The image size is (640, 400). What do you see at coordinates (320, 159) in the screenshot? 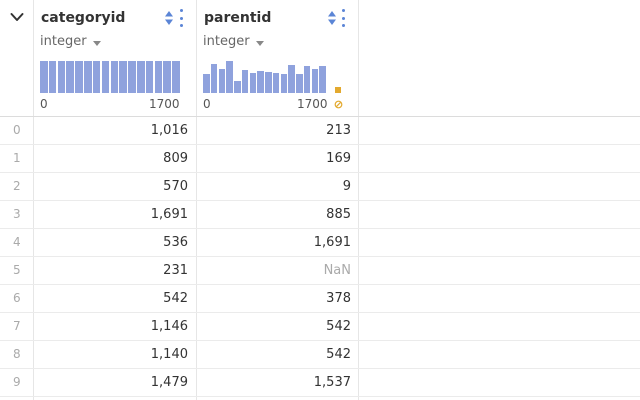
I see `table-row: 1 809 169` at bounding box center [320, 159].